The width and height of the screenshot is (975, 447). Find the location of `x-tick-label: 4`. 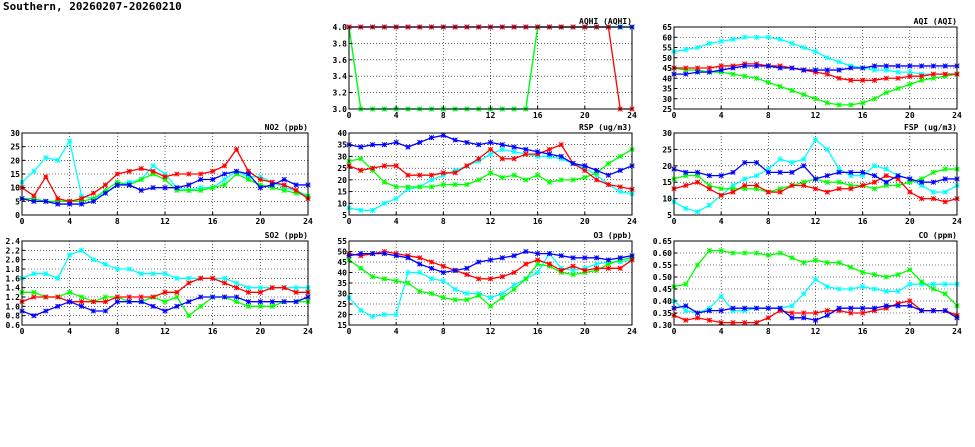

x-tick-label: 4 is located at coordinates (396, 115).